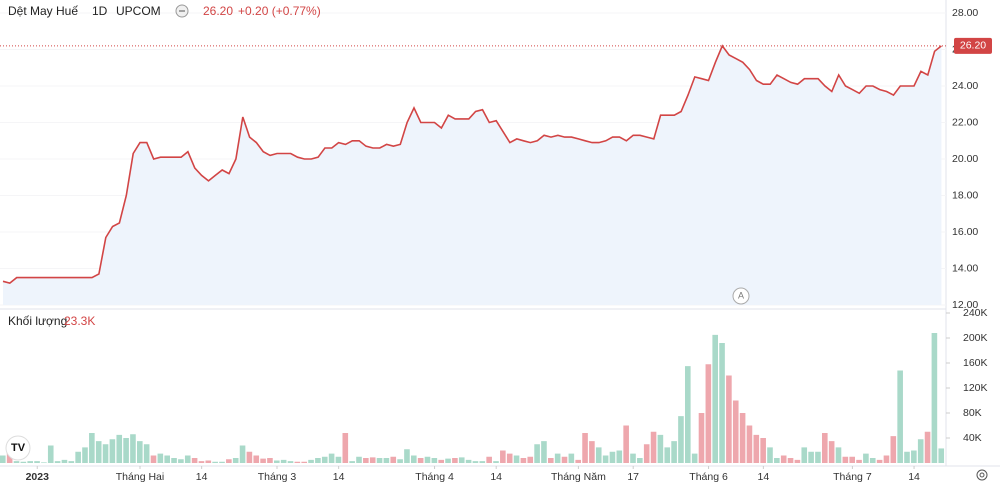 This screenshot has height=484, width=1000. I want to click on x-tick-label: Tháng 3, so click(277, 477).